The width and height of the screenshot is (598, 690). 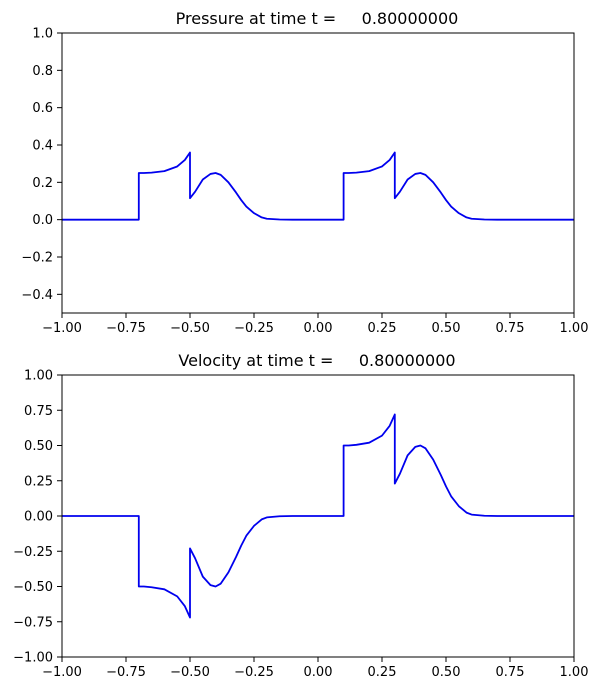 What do you see at coordinates (33, 552) in the screenshot?
I see `velocity-y-tick-label: −0.25` at bounding box center [33, 552].